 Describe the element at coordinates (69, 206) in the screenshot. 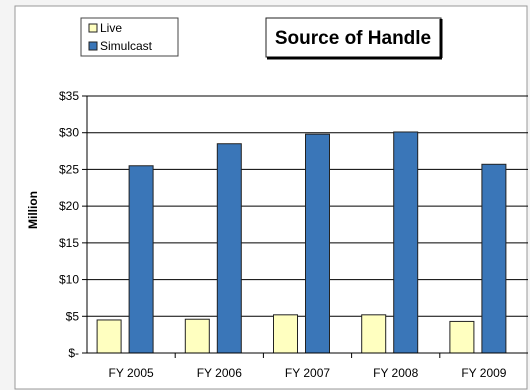

I see `y-tick-label: $20` at that location.